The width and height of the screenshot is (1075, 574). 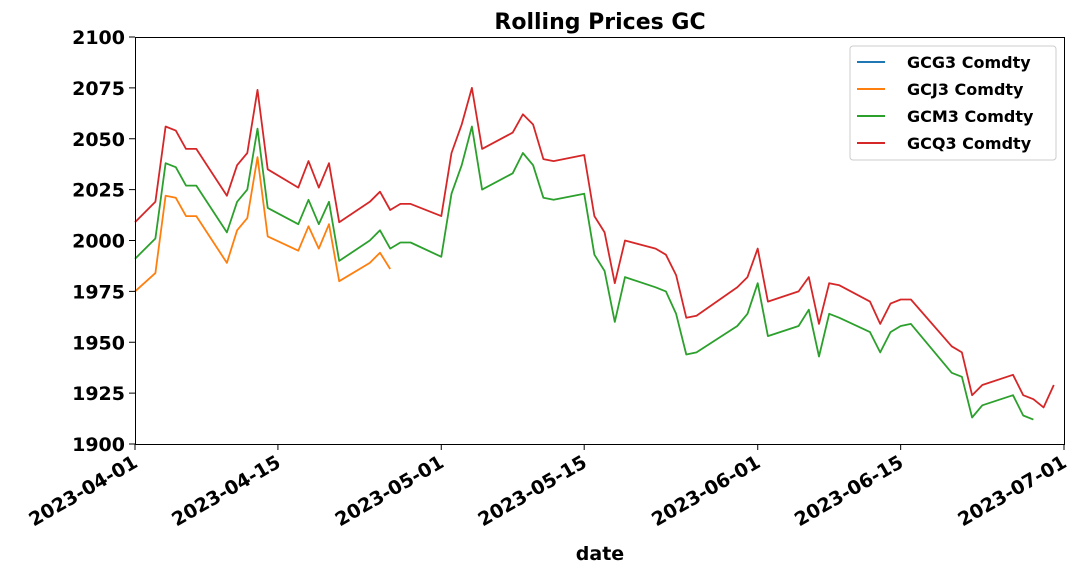 What do you see at coordinates (1012, 491) in the screenshot?
I see `x-tick-label: 2023-07-01` at bounding box center [1012, 491].